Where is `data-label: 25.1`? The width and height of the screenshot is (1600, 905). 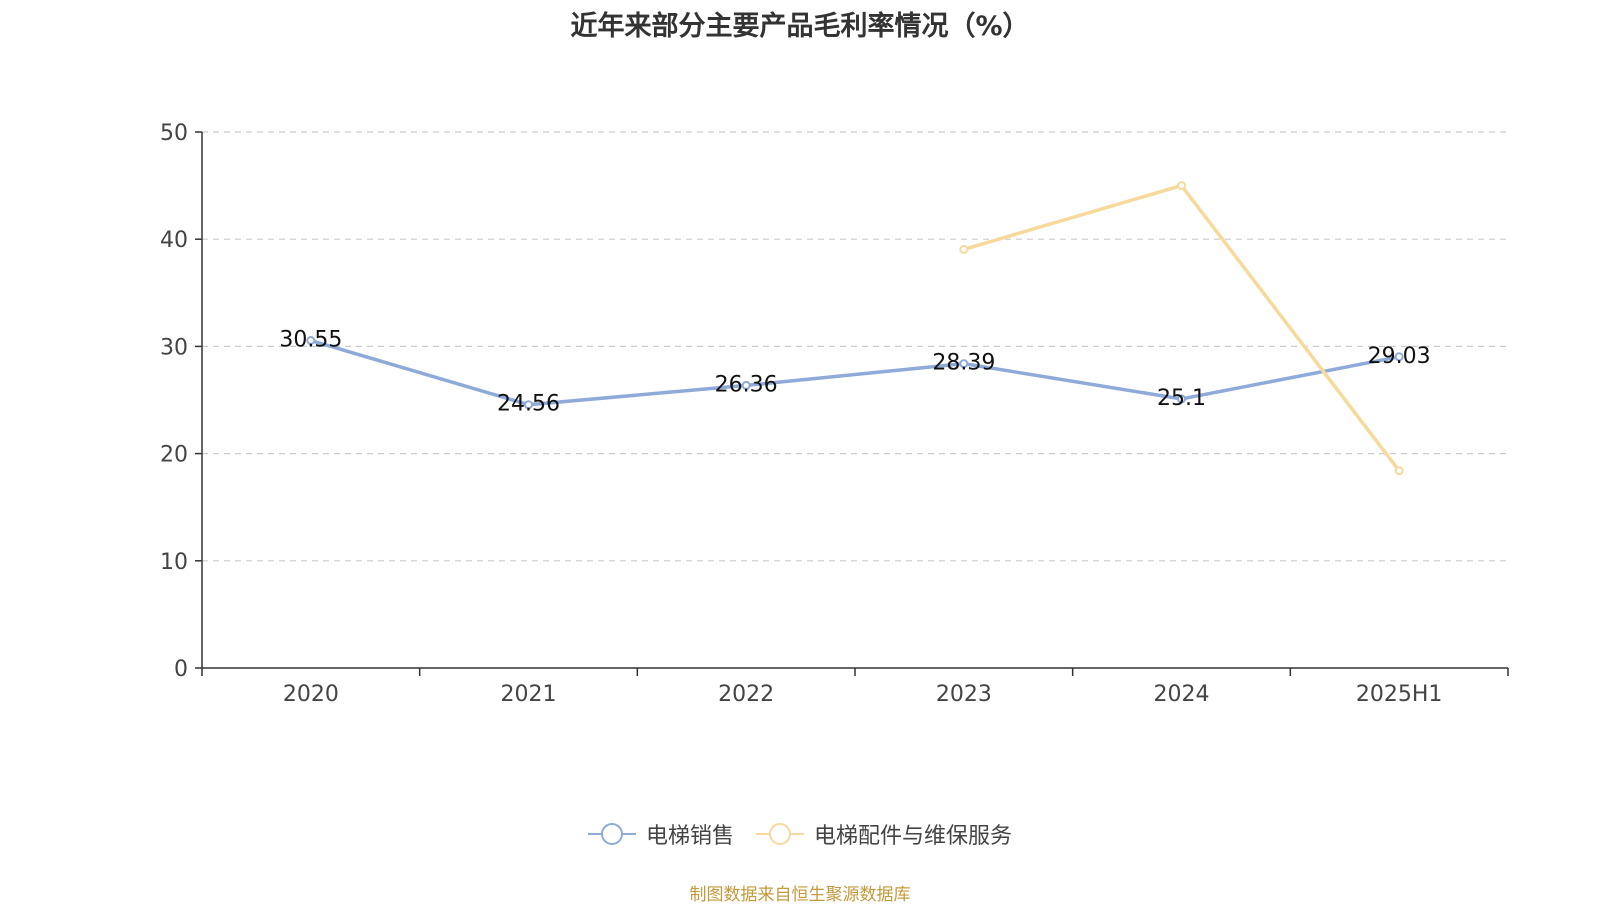 data-label: 25.1 is located at coordinates (1181, 398).